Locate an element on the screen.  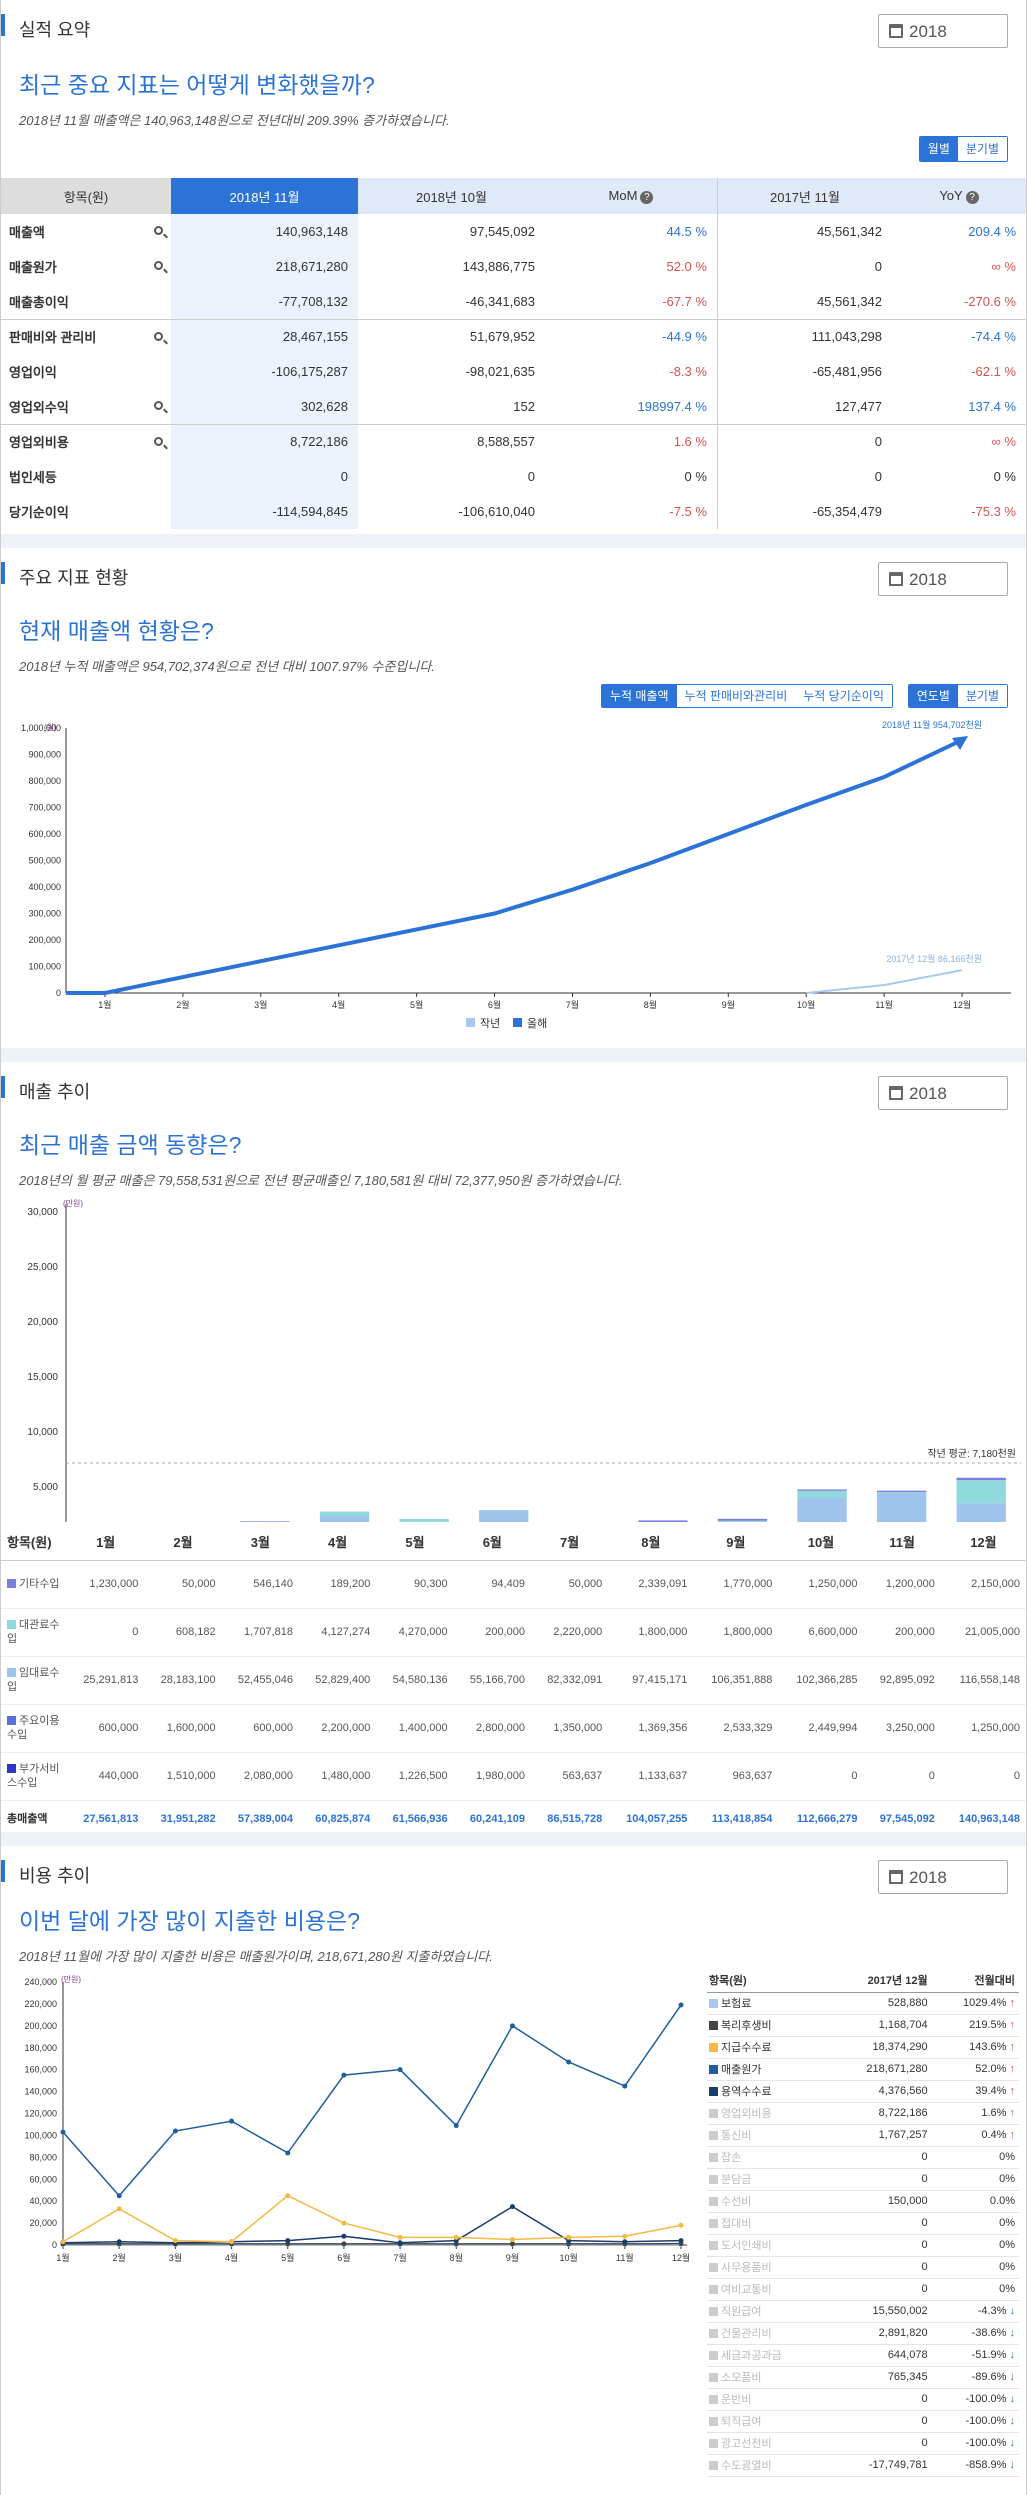
legend-row: 퇴직급여 0 -100.0% ↓ is located at coordinates (863, 2421).